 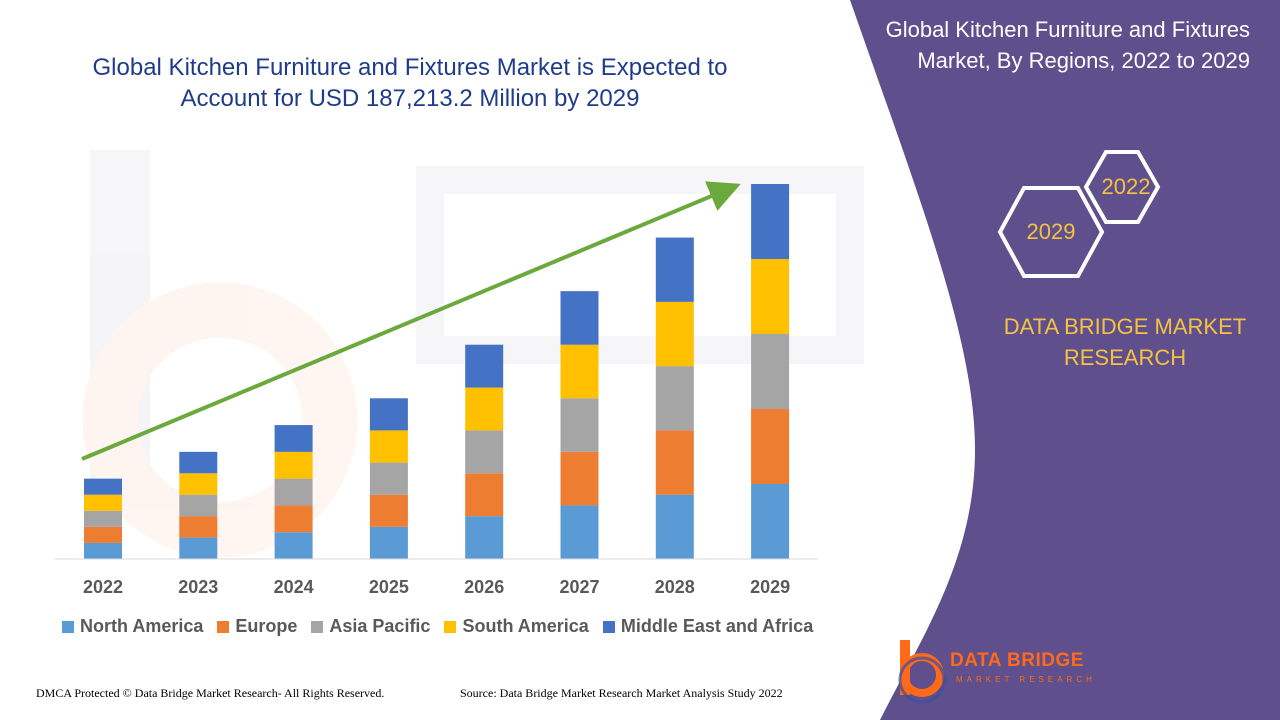 What do you see at coordinates (198, 484) in the screenshot?
I see `bar-2023-south-america` at bounding box center [198, 484].